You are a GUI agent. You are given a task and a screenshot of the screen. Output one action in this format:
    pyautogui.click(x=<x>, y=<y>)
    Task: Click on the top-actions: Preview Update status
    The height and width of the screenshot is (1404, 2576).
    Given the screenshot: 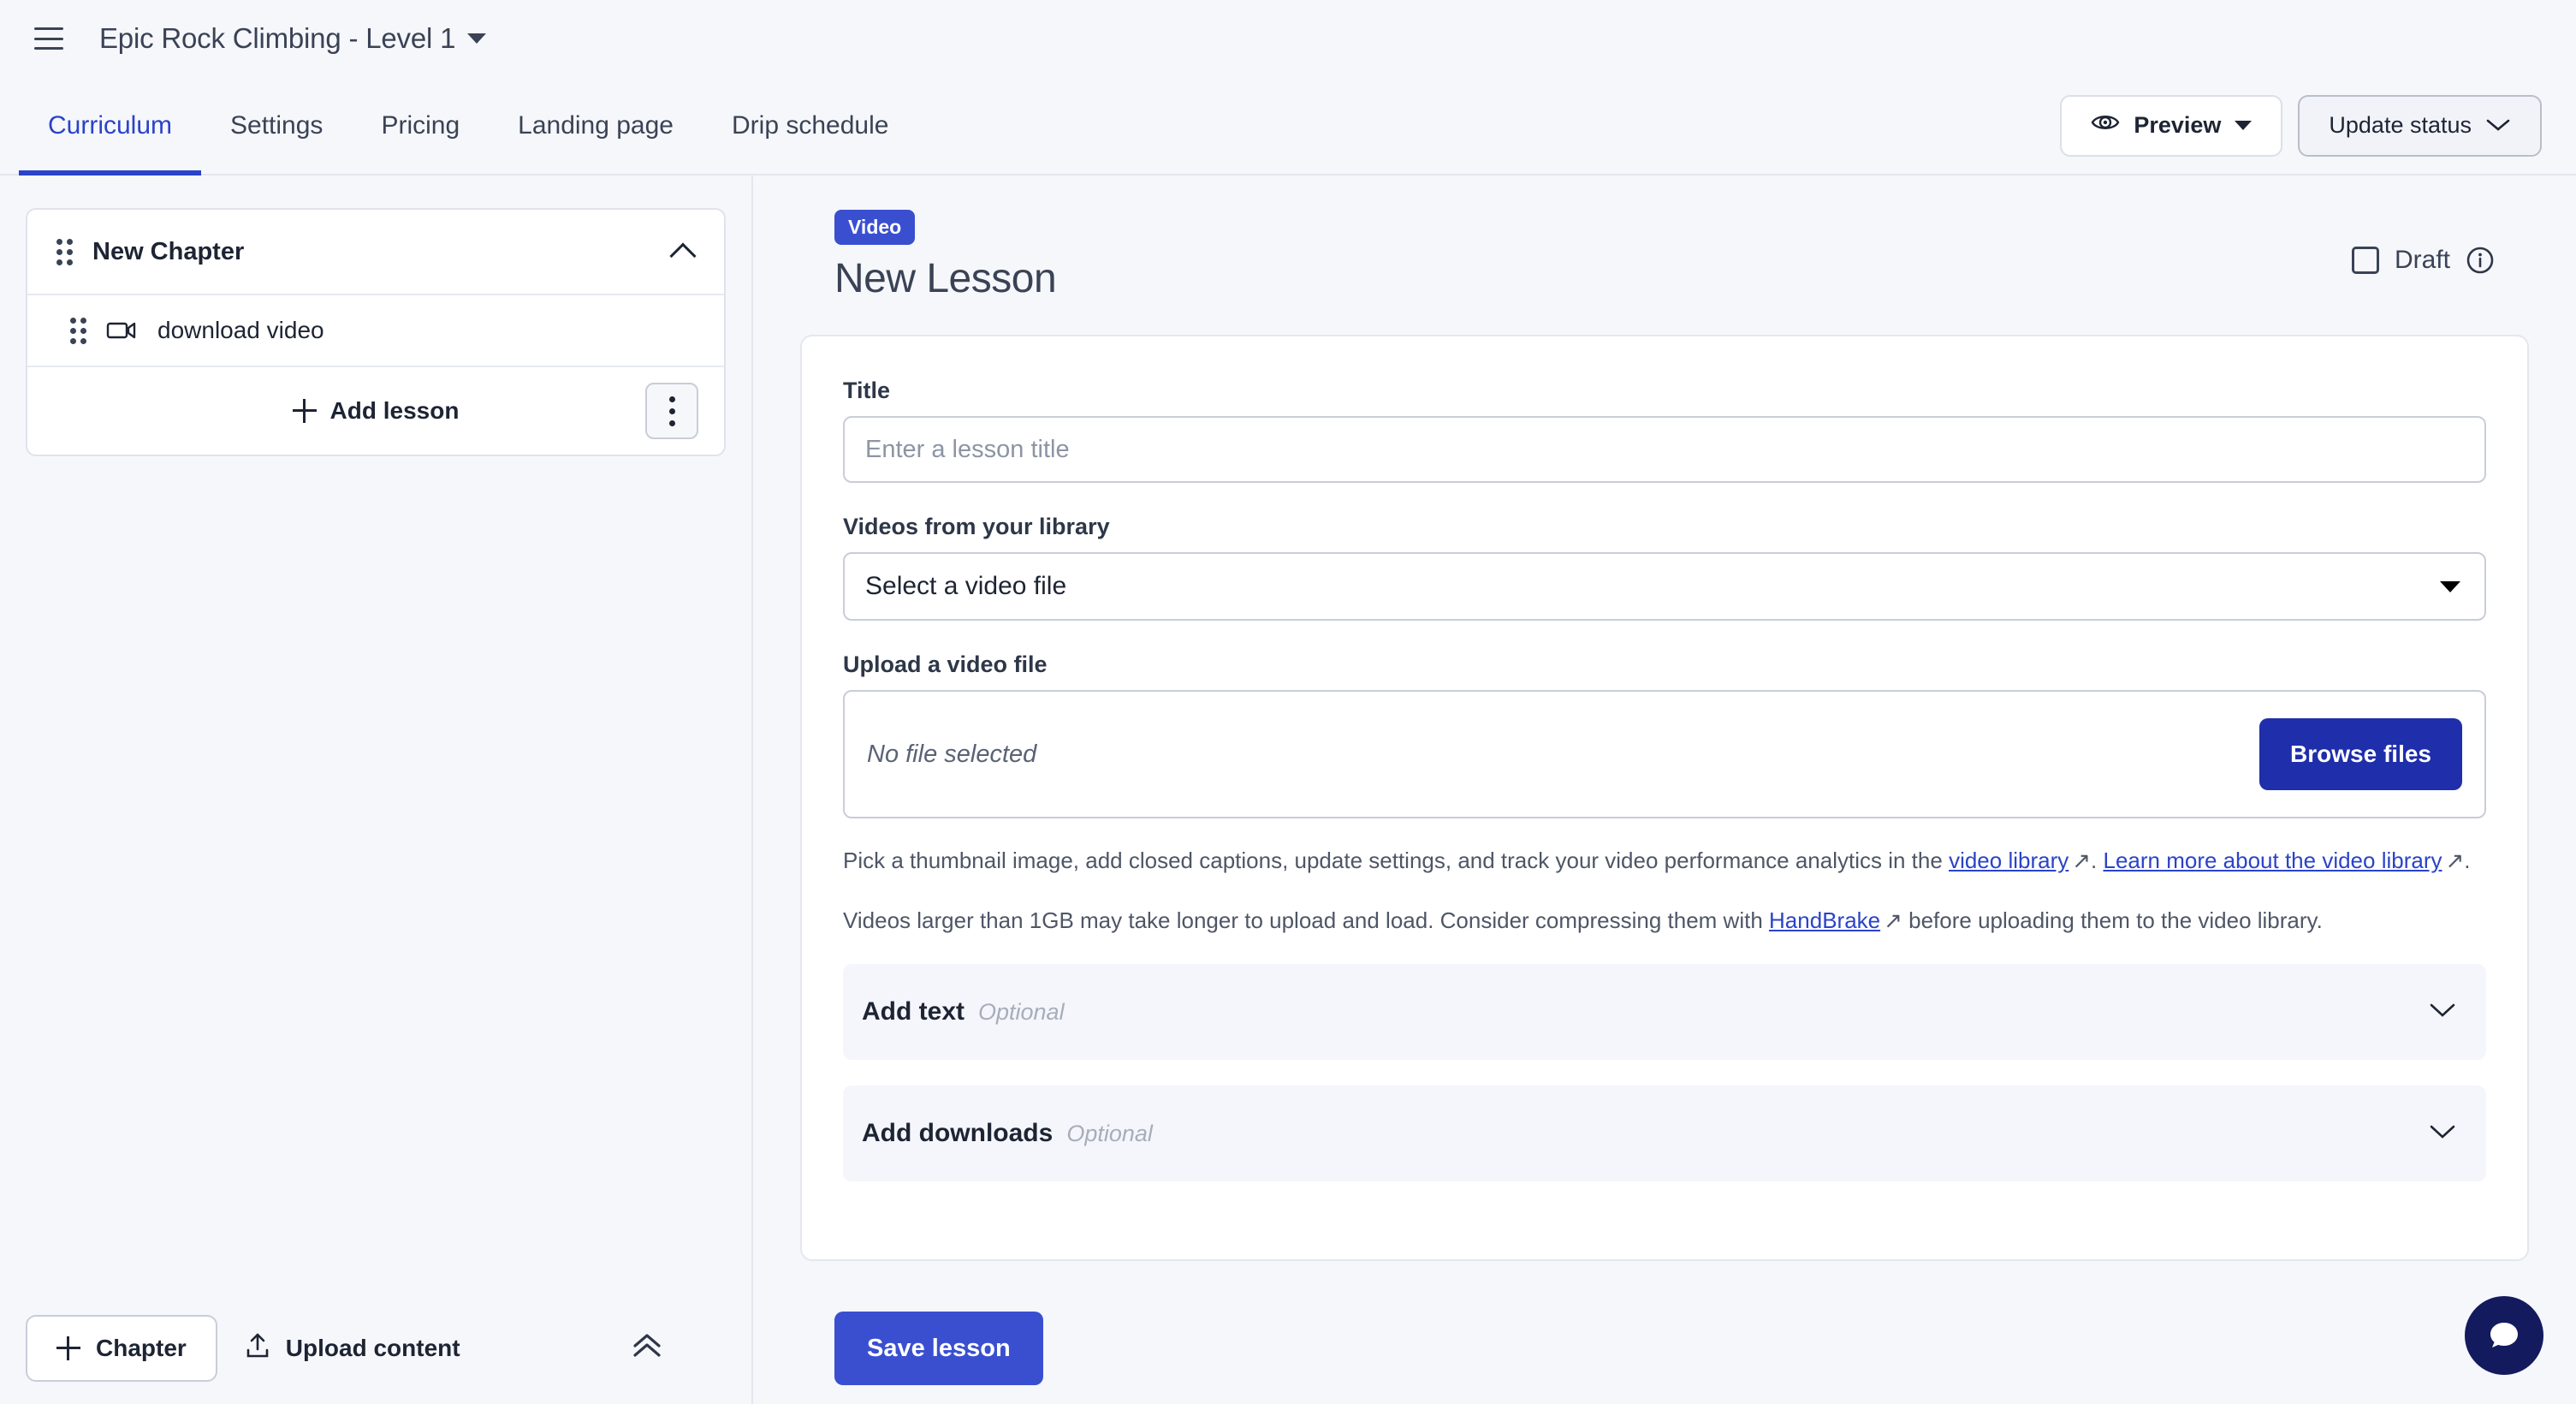 What is the action you would take?
    pyautogui.click(x=2301, y=125)
    